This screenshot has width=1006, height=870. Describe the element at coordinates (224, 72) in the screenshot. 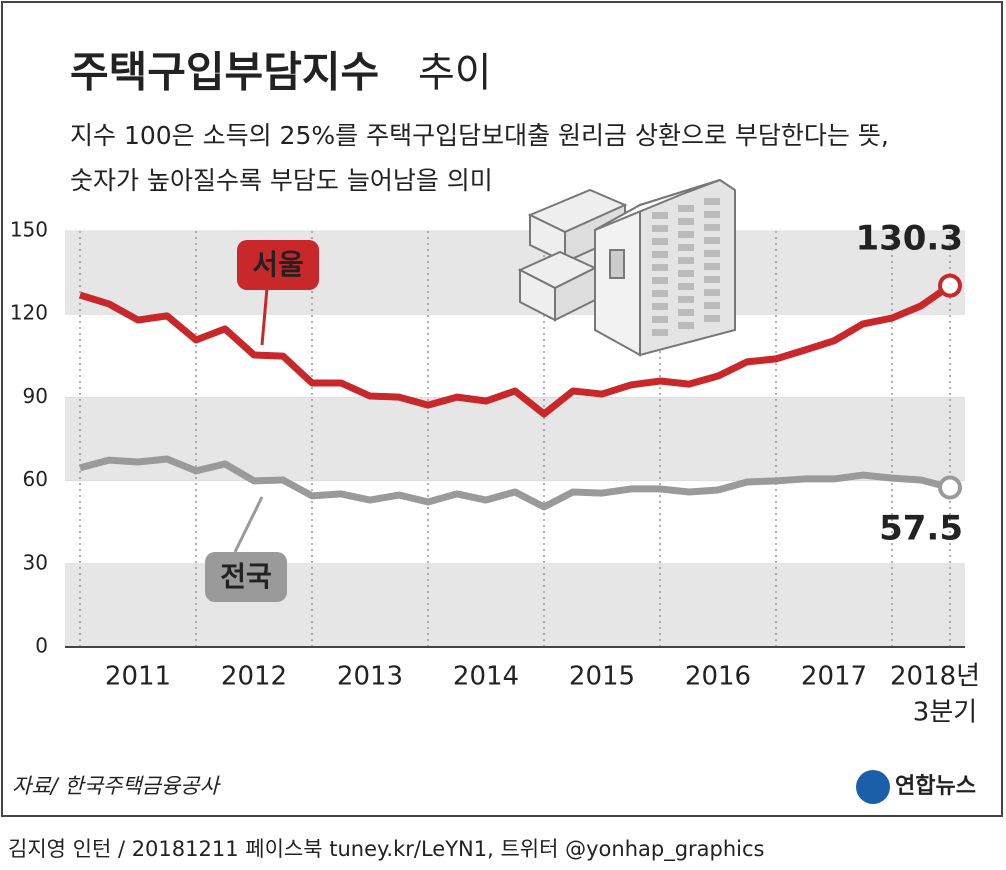

I see `chart-title: 주택구입부담지수` at that location.